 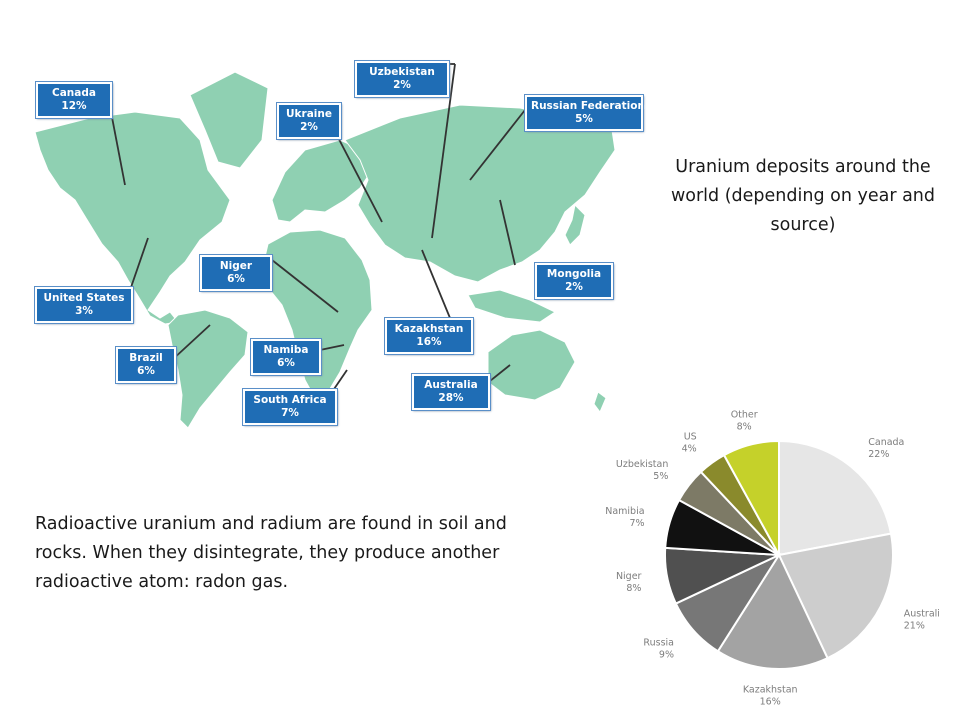 I want to click on callout-name: Uzbekistan, so click(x=402, y=72).